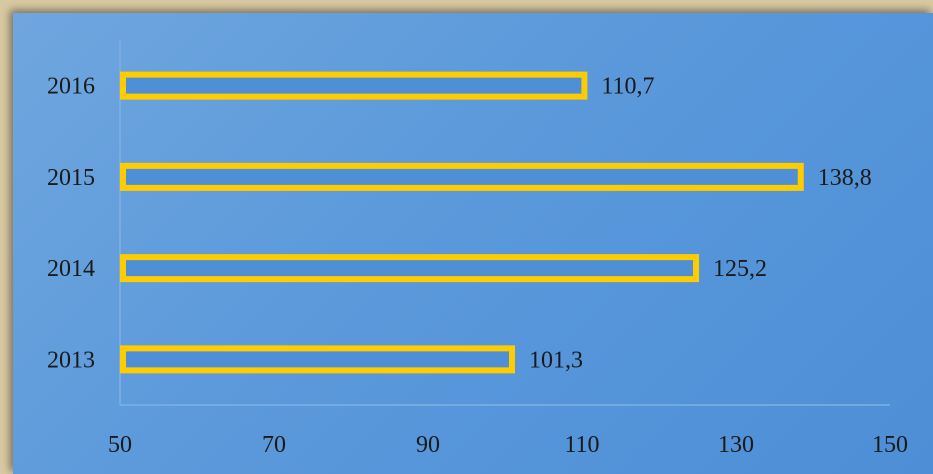 The image size is (933, 474). Describe the element at coordinates (71, 360) in the screenshot. I see `category-label-2013: 2013` at that location.